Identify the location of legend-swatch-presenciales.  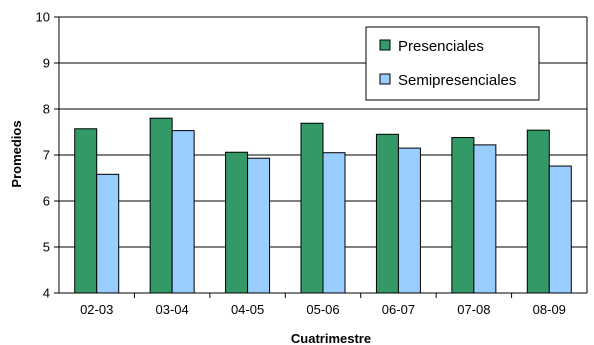
(385, 45).